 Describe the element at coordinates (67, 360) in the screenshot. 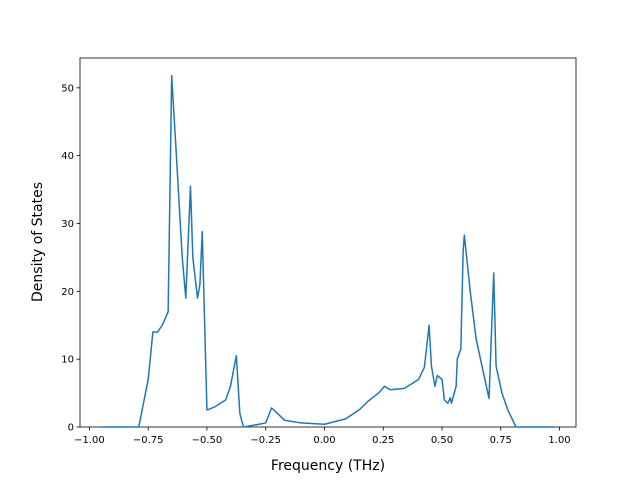

I see `y-tick-label: 10` at that location.